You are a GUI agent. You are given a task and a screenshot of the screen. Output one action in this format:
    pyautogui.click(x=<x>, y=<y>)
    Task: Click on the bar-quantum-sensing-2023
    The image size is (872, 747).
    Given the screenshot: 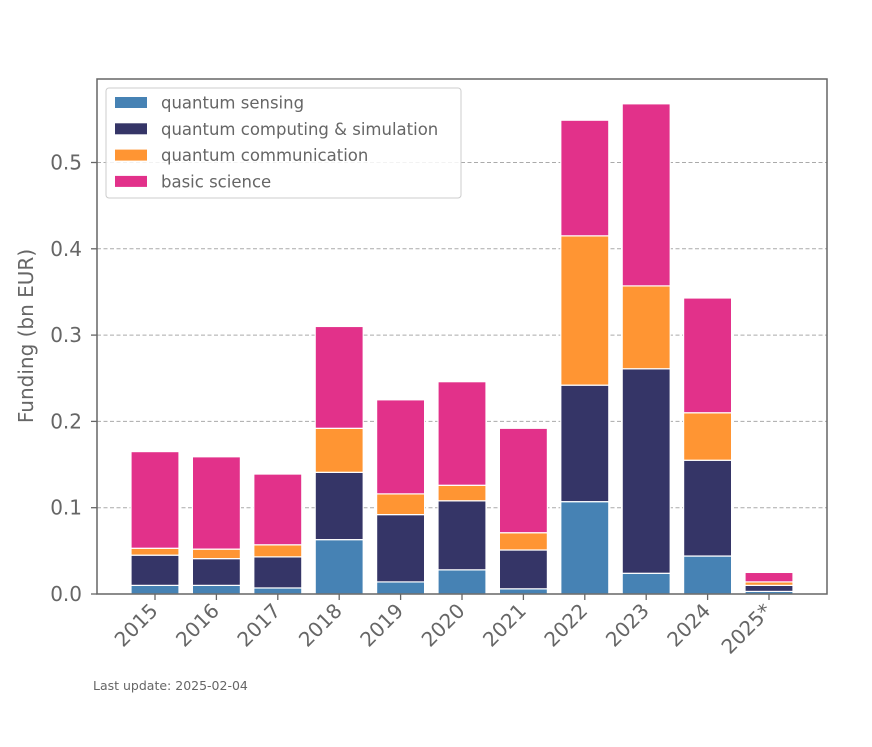 What is the action you would take?
    pyautogui.click(x=646, y=583)
    